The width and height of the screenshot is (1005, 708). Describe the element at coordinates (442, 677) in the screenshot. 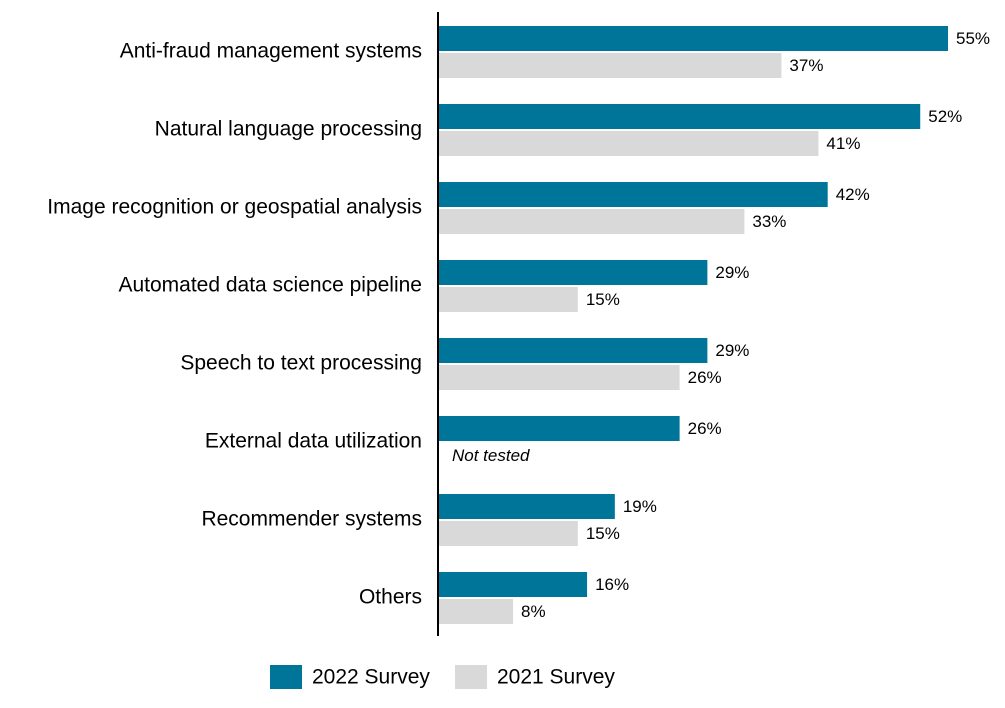

I see `legend: 2022 Survey 2021 Survey` at that location.